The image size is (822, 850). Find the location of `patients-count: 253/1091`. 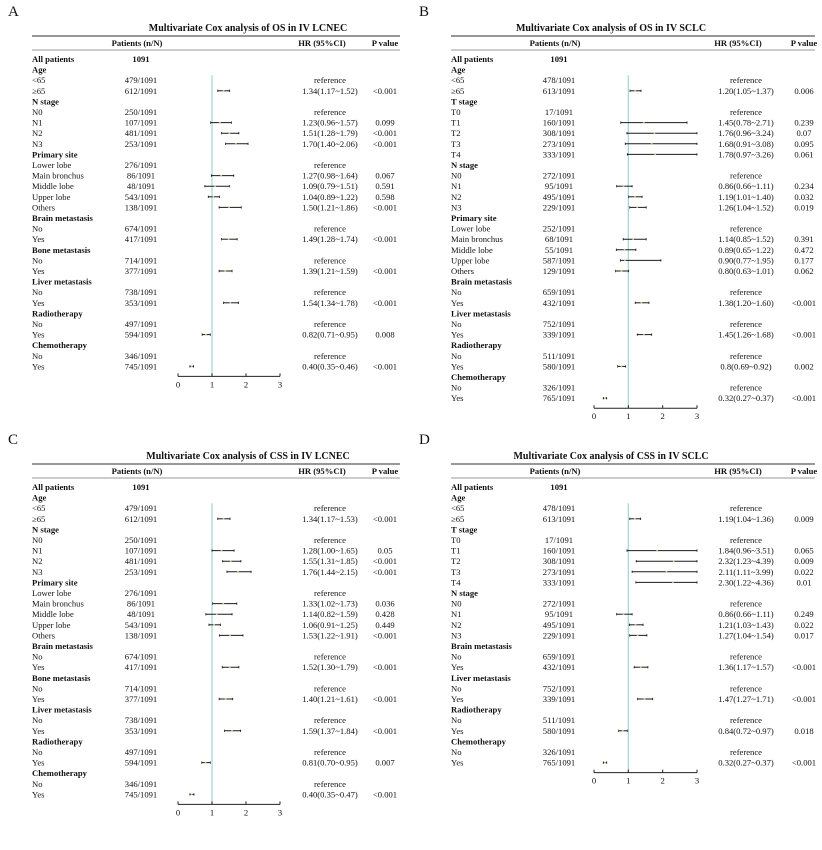

patients-count: 253/1091 is located at coordinates (141, 144).